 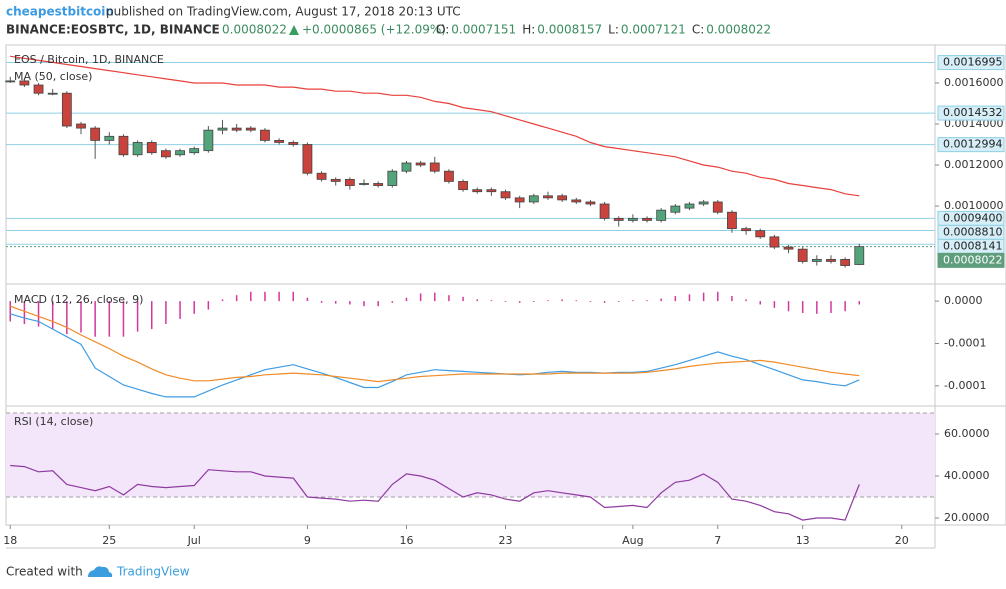 I want to click on y-tick-label: 40.0000, so click(x=967, y=475).